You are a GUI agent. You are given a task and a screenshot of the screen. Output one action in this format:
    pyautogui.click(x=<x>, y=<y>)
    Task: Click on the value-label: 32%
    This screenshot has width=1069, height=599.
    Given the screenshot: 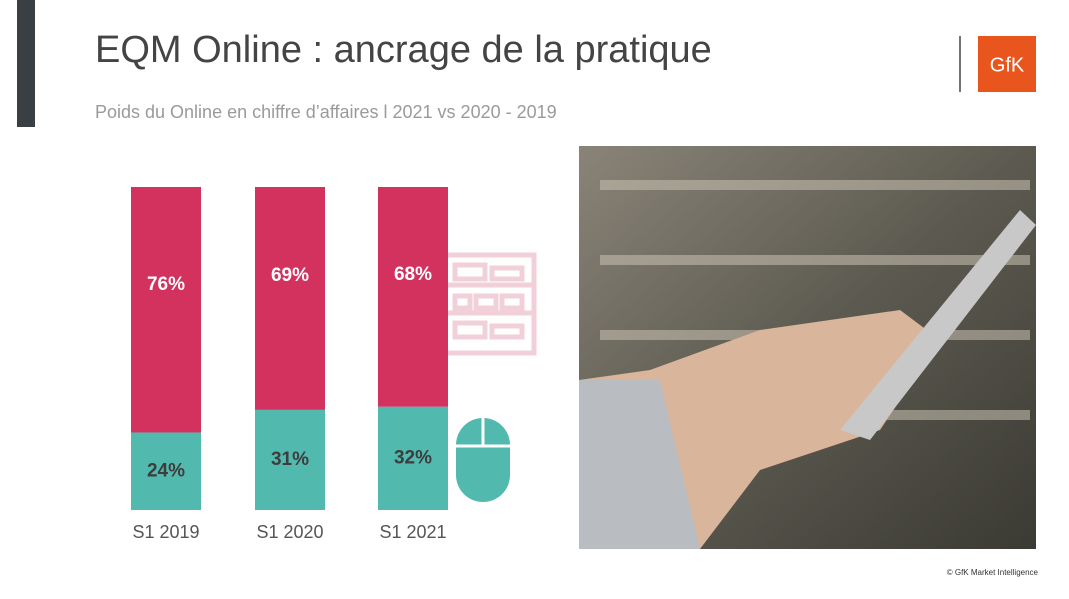 What is the action you would take?
    pyautogui.click(x=413, y=457)
    